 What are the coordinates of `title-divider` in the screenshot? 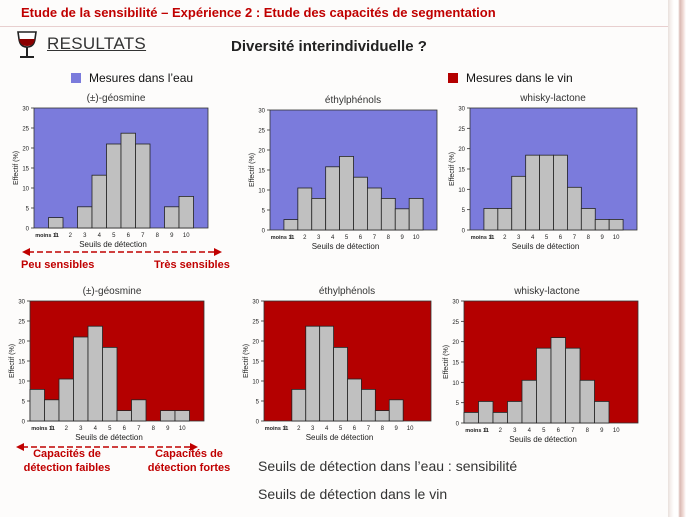 It's located at (334, 26).